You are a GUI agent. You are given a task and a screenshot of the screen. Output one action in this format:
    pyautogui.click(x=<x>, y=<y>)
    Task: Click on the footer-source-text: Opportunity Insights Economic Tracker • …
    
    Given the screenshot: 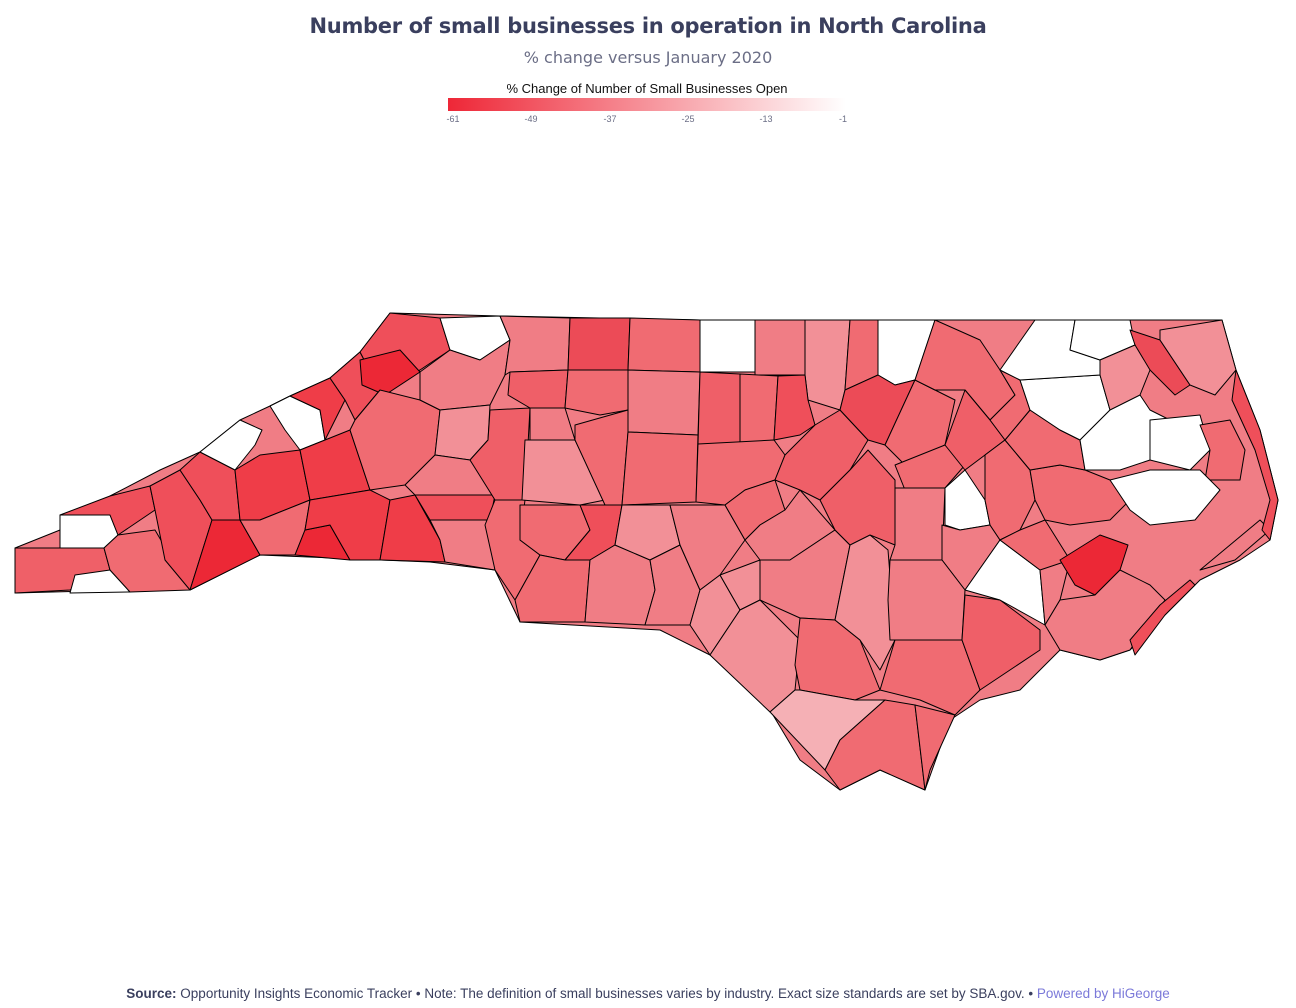 What is the action you would take?
    pyautogui.click(x=607, y=993)
    